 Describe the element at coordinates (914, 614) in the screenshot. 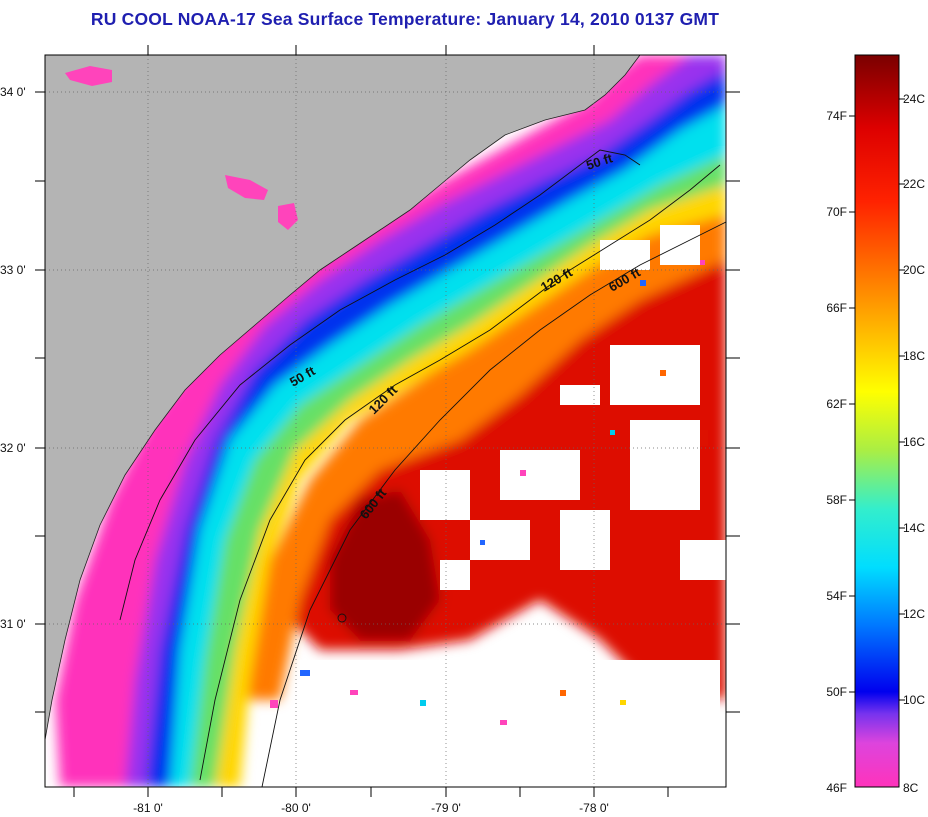

I see `colorbar-c-12: 12C` at that location.